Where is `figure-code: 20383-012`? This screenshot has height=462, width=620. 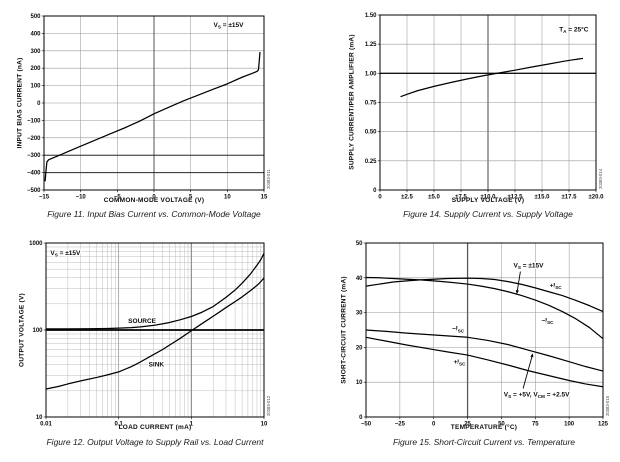
figure-code: 20383-012 is located at coordinates (268, 405).